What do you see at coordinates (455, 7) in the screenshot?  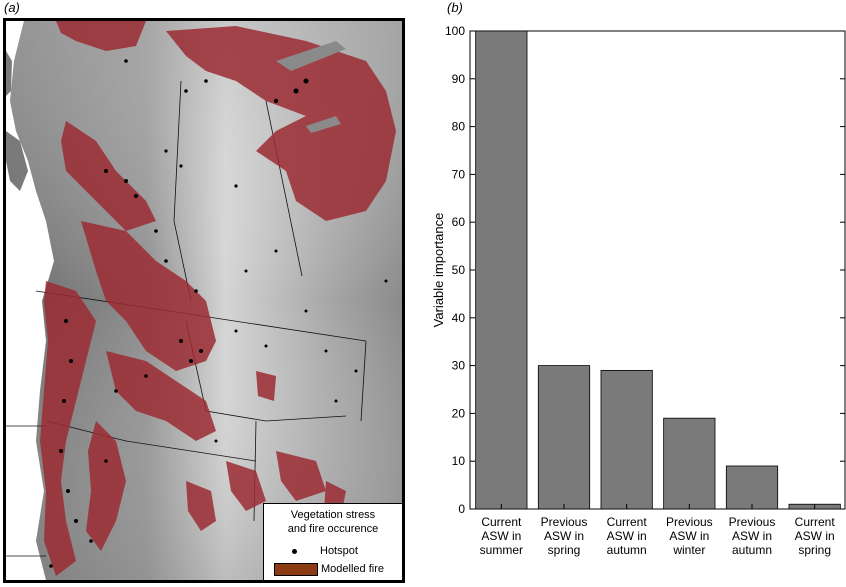 I see `panel-b-label: (b)` at bounding box center [455, 7].